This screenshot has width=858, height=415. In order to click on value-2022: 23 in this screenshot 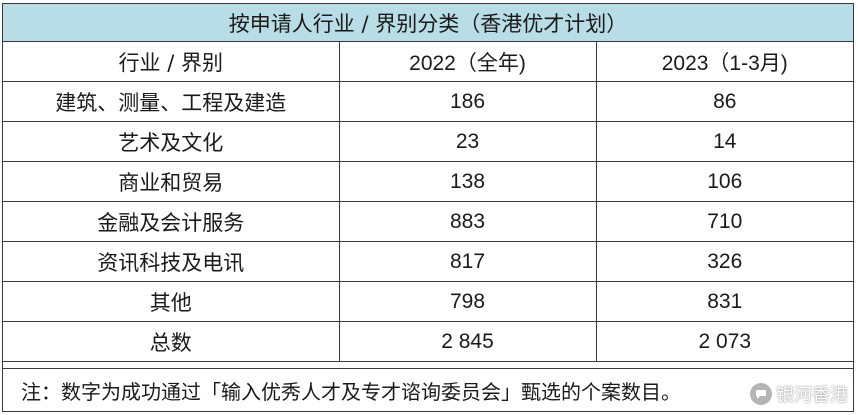, I will do `click(467, 141)`.